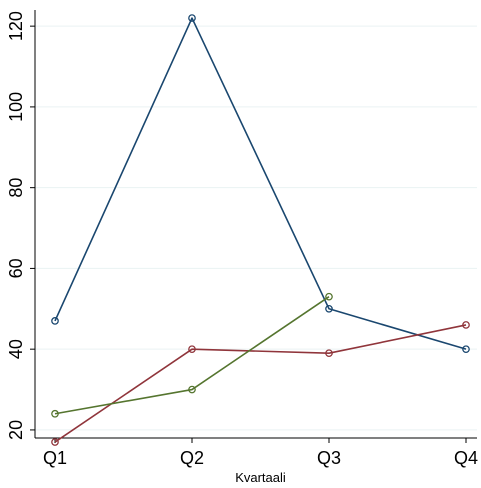  Describe the element at coordinates (260, 477) in the screenshot. I see `x-axis-title: Kvartaali` at that location.